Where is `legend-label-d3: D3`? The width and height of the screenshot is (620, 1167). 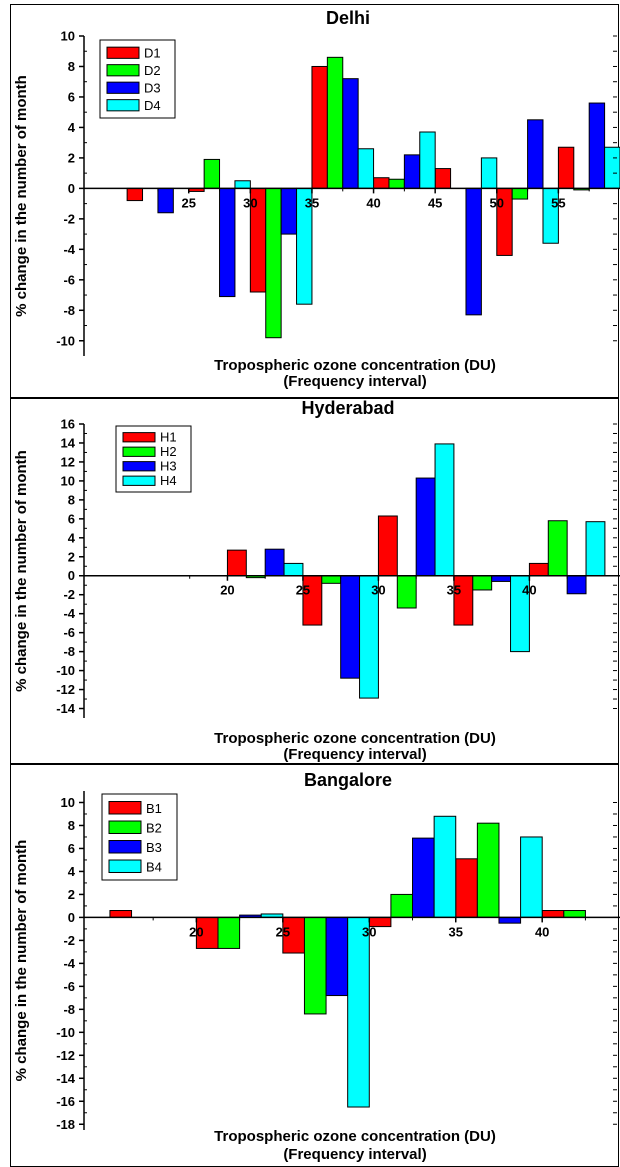 legend-label-d3: D3 is located at coordinates (152, 88).